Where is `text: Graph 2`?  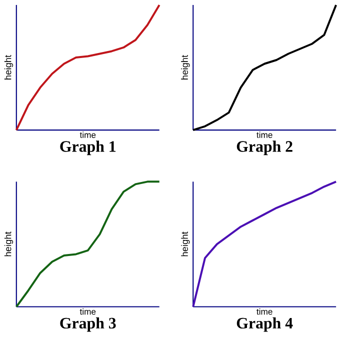 text: Graph 2 is located at coordinates (264, 148).